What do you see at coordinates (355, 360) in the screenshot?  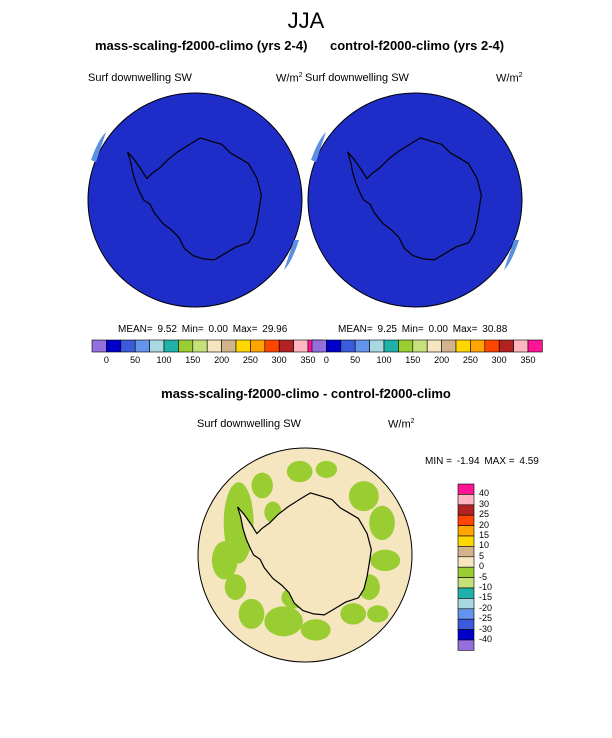 I see `colorbar-right-tick-label: 50` at bounding box center [355, 360].